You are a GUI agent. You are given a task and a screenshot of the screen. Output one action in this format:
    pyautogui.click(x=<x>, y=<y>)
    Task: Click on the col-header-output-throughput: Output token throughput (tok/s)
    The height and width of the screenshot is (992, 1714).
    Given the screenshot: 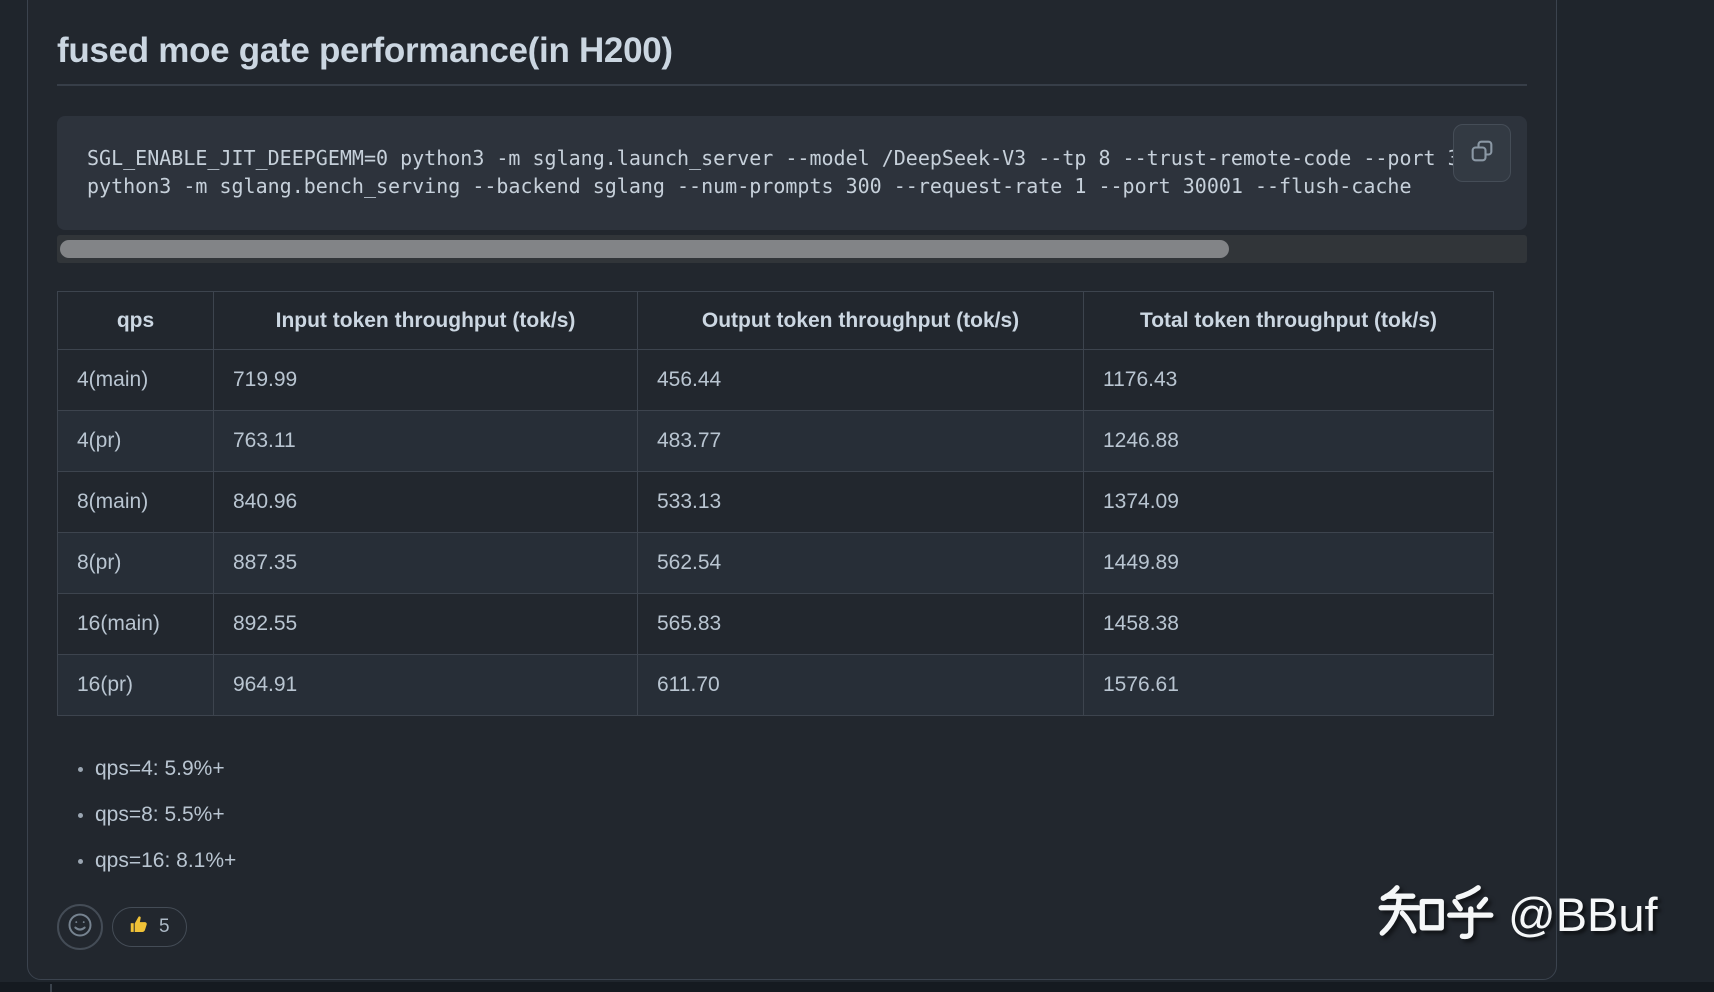 What is the action you would take?
    pyautogui.click(x=860, y=320)
    